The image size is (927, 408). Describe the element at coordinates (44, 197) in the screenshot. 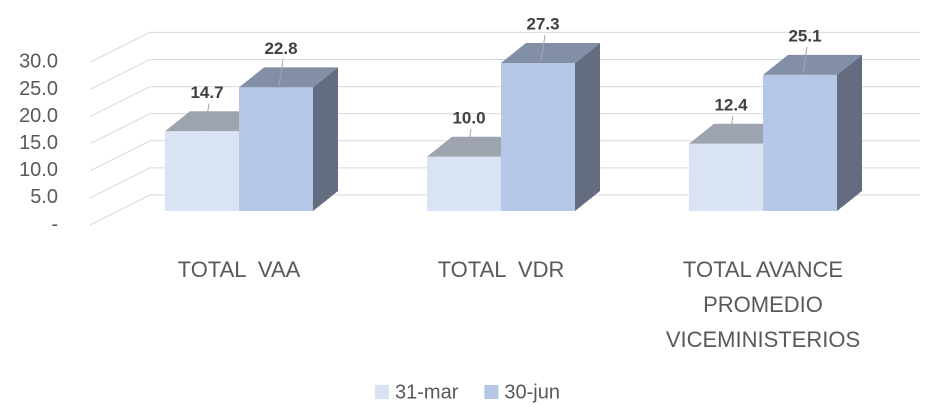

I see `y-tick-label: 5.0` at that location.